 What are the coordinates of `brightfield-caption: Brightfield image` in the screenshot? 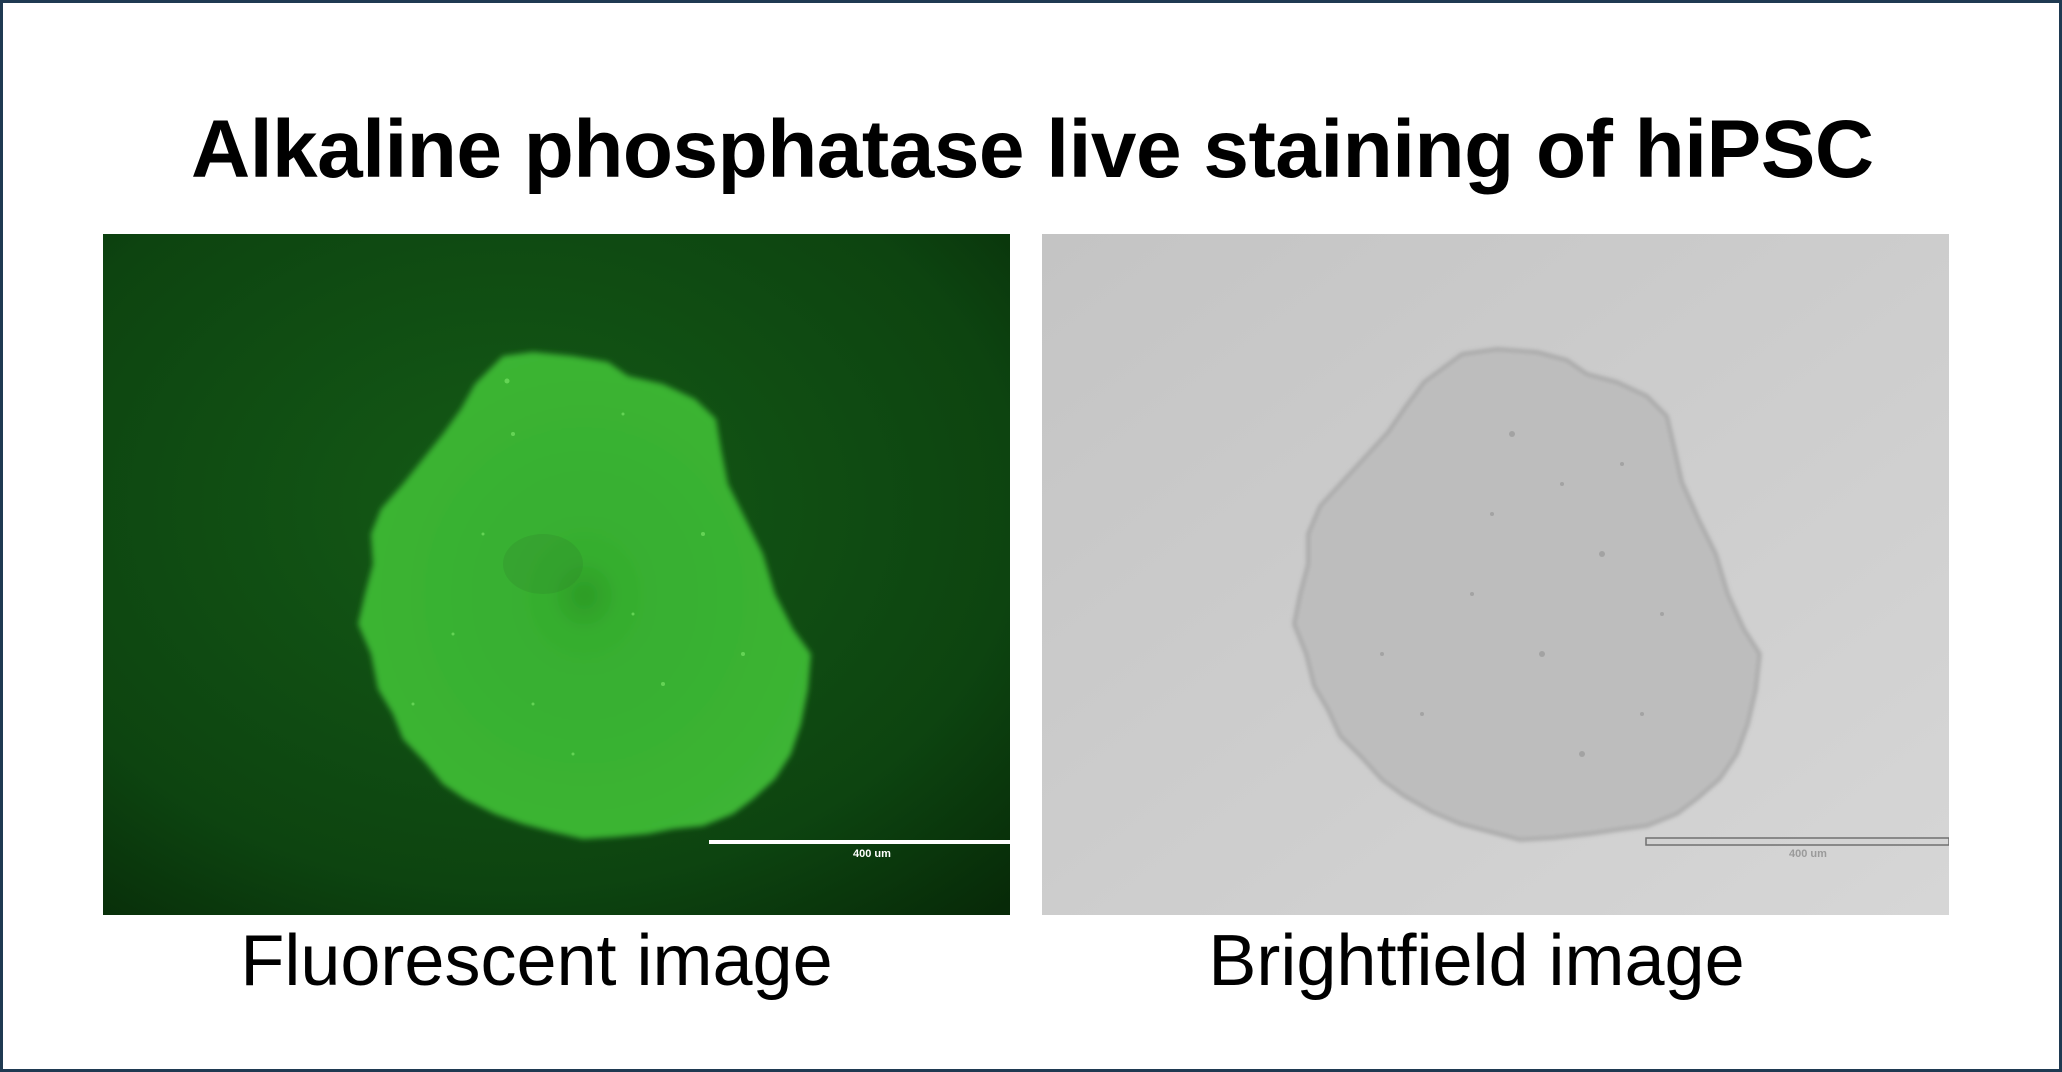 It's located at (1476, 961).